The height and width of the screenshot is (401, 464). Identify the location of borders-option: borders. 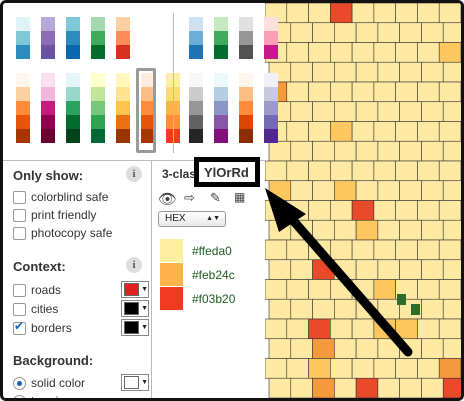
(42, 327).